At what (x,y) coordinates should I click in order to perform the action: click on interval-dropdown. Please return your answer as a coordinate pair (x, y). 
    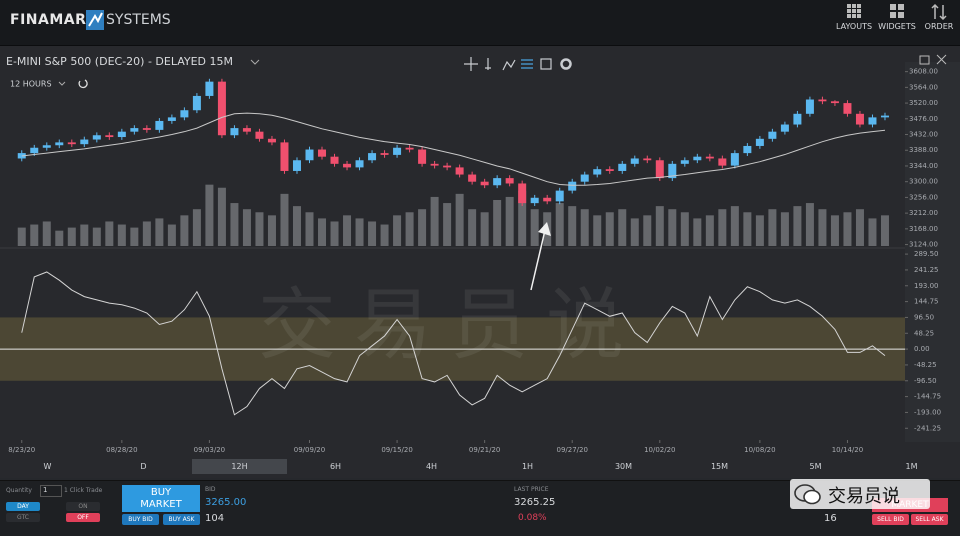
    Looking at the image, I should click on (62, 83).